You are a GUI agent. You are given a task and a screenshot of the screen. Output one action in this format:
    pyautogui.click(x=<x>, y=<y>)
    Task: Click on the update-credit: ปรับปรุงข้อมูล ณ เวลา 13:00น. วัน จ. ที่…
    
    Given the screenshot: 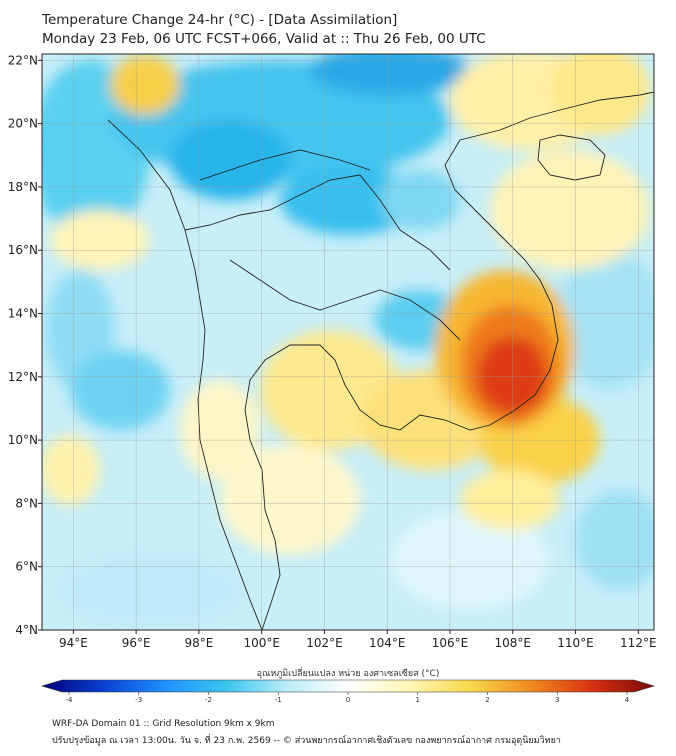 What is the action you would take?
    pyautogui.click(x=306, y=741)
    